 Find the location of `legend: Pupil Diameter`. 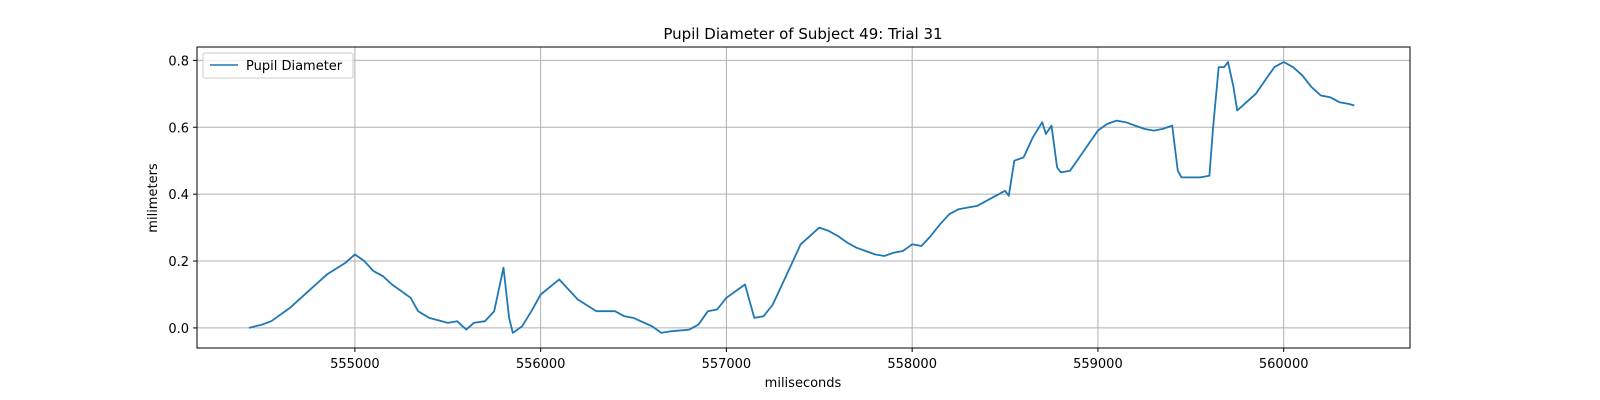

legend: Pupil Diameter is located at coordinates (278, 65).